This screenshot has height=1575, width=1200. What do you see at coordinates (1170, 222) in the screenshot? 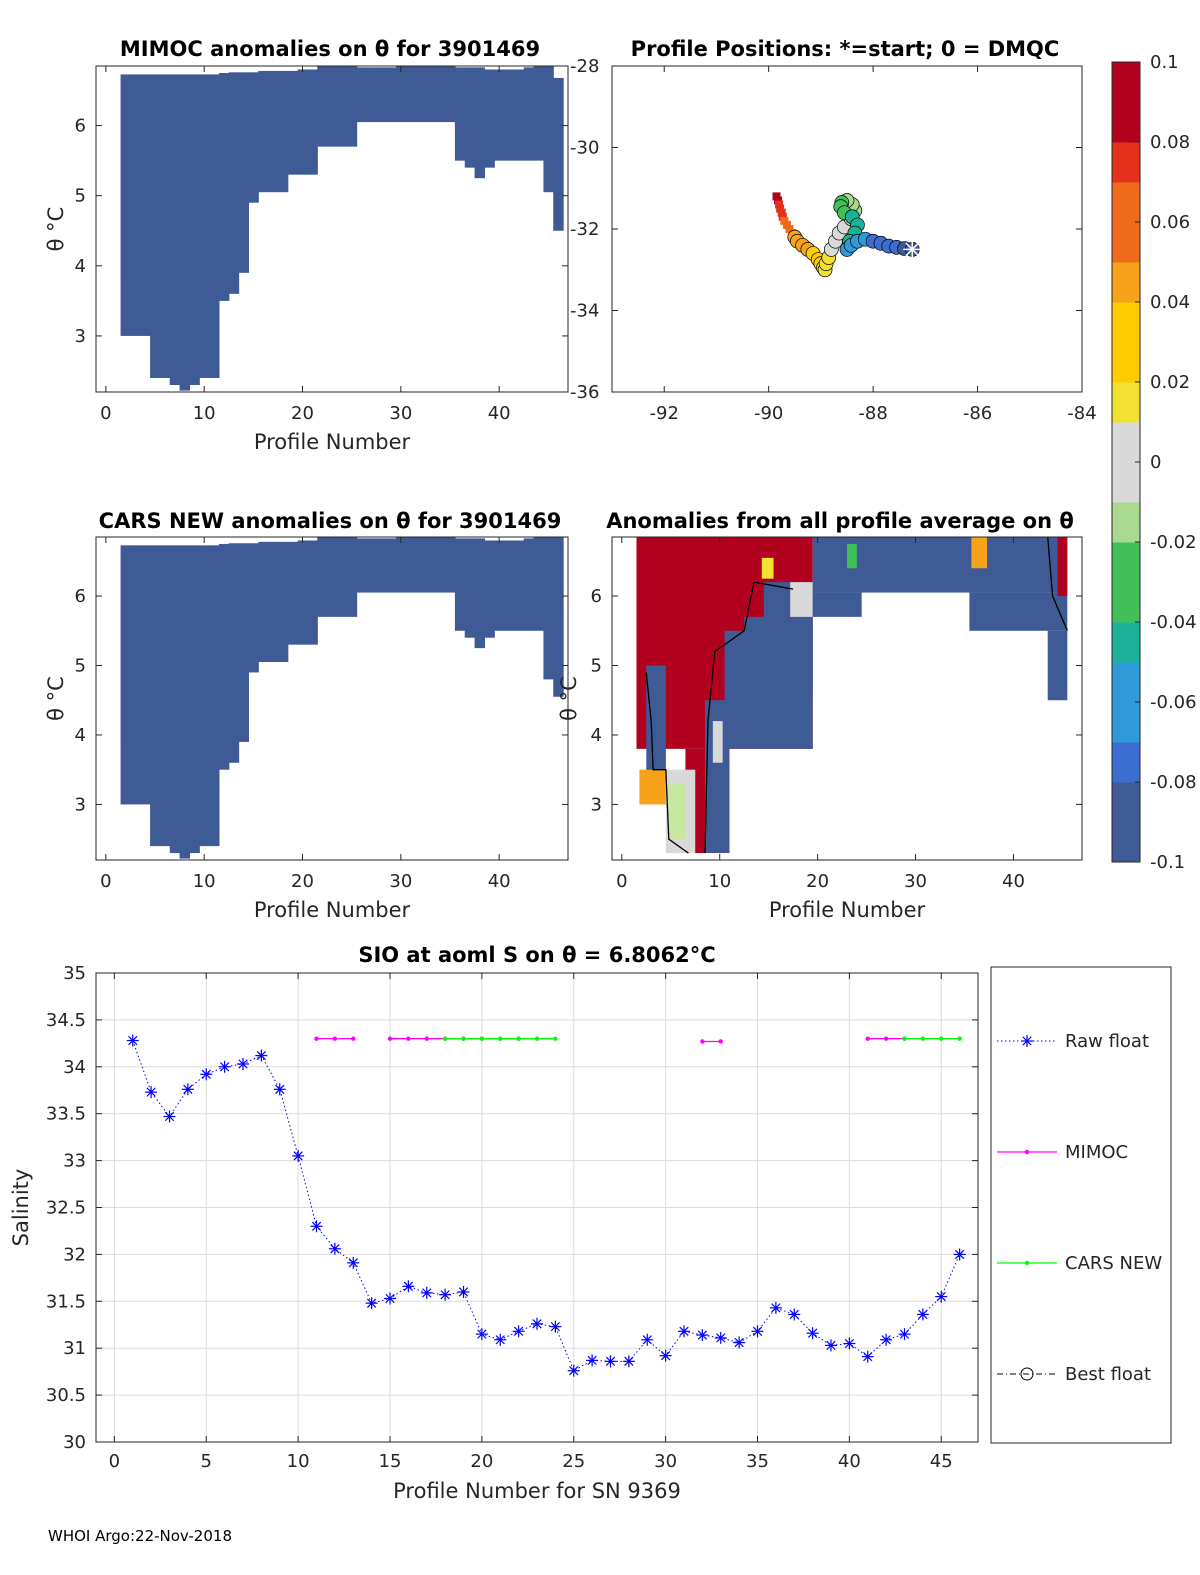
I see `colorbar-tick-label: 0.06` at bounding box center [1170, 222].